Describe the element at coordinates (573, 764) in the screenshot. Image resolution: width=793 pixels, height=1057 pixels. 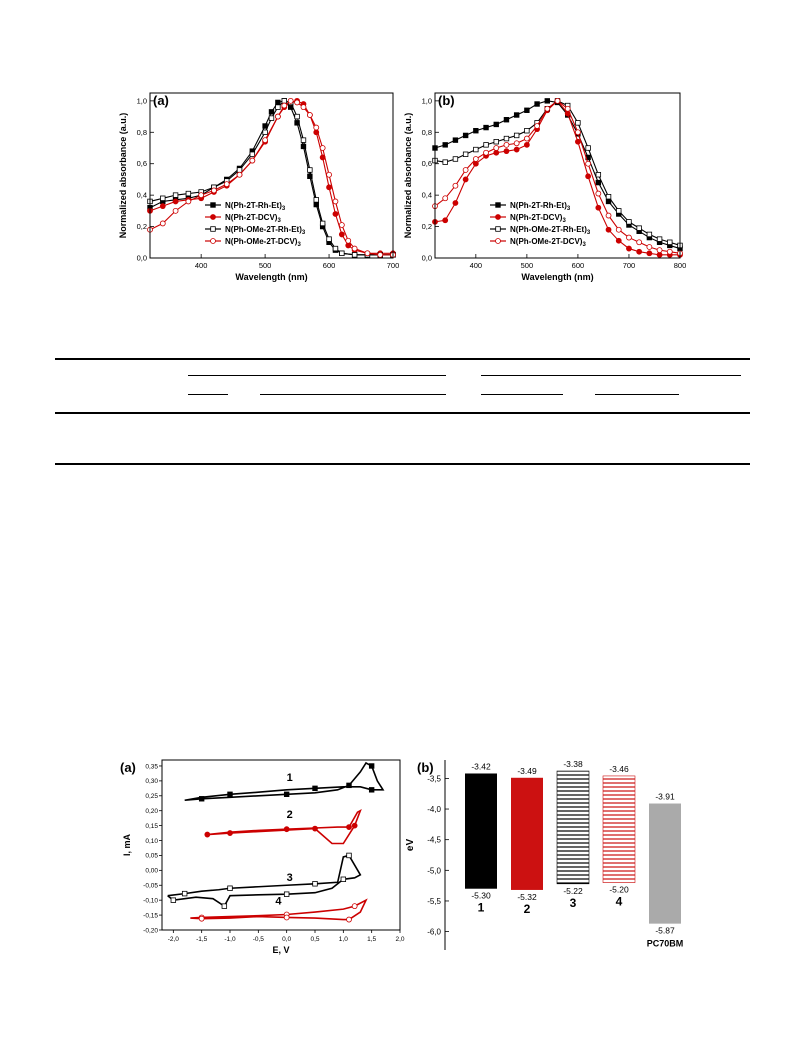
I see `lumo-value-label: -3.38` at that location.